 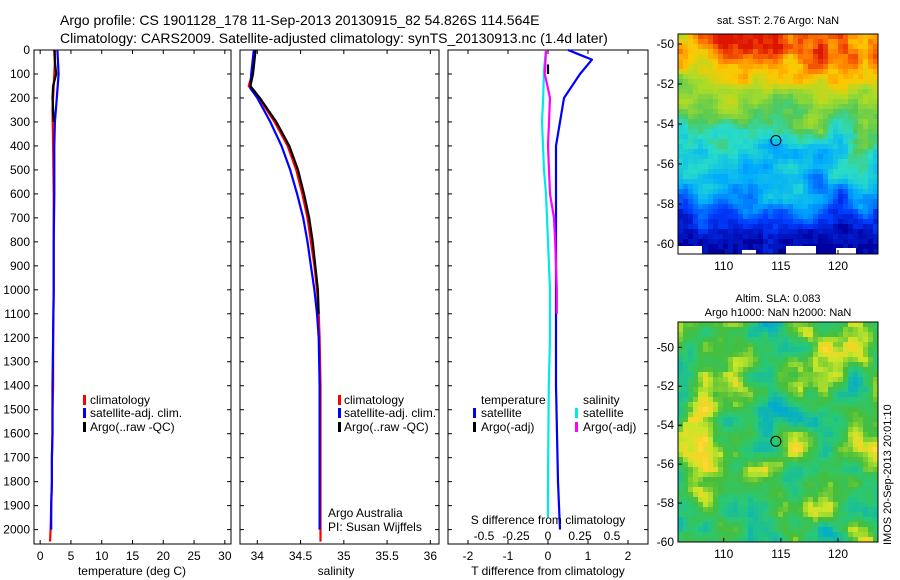 What do you see at coordinates (778, 21) in the screenshot?
I see `sst-map-title: sat. SST: 2.76 Argo: NaN` at bounding box center [778, 21].